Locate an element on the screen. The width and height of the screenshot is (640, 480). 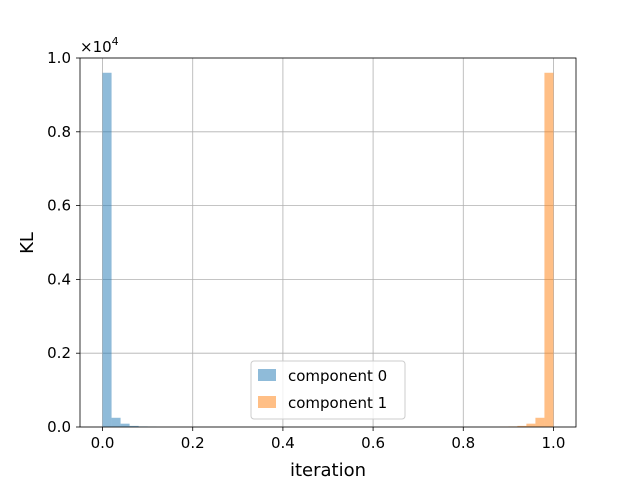
x-axis-label: iteration is located at coordinates (328, 470).